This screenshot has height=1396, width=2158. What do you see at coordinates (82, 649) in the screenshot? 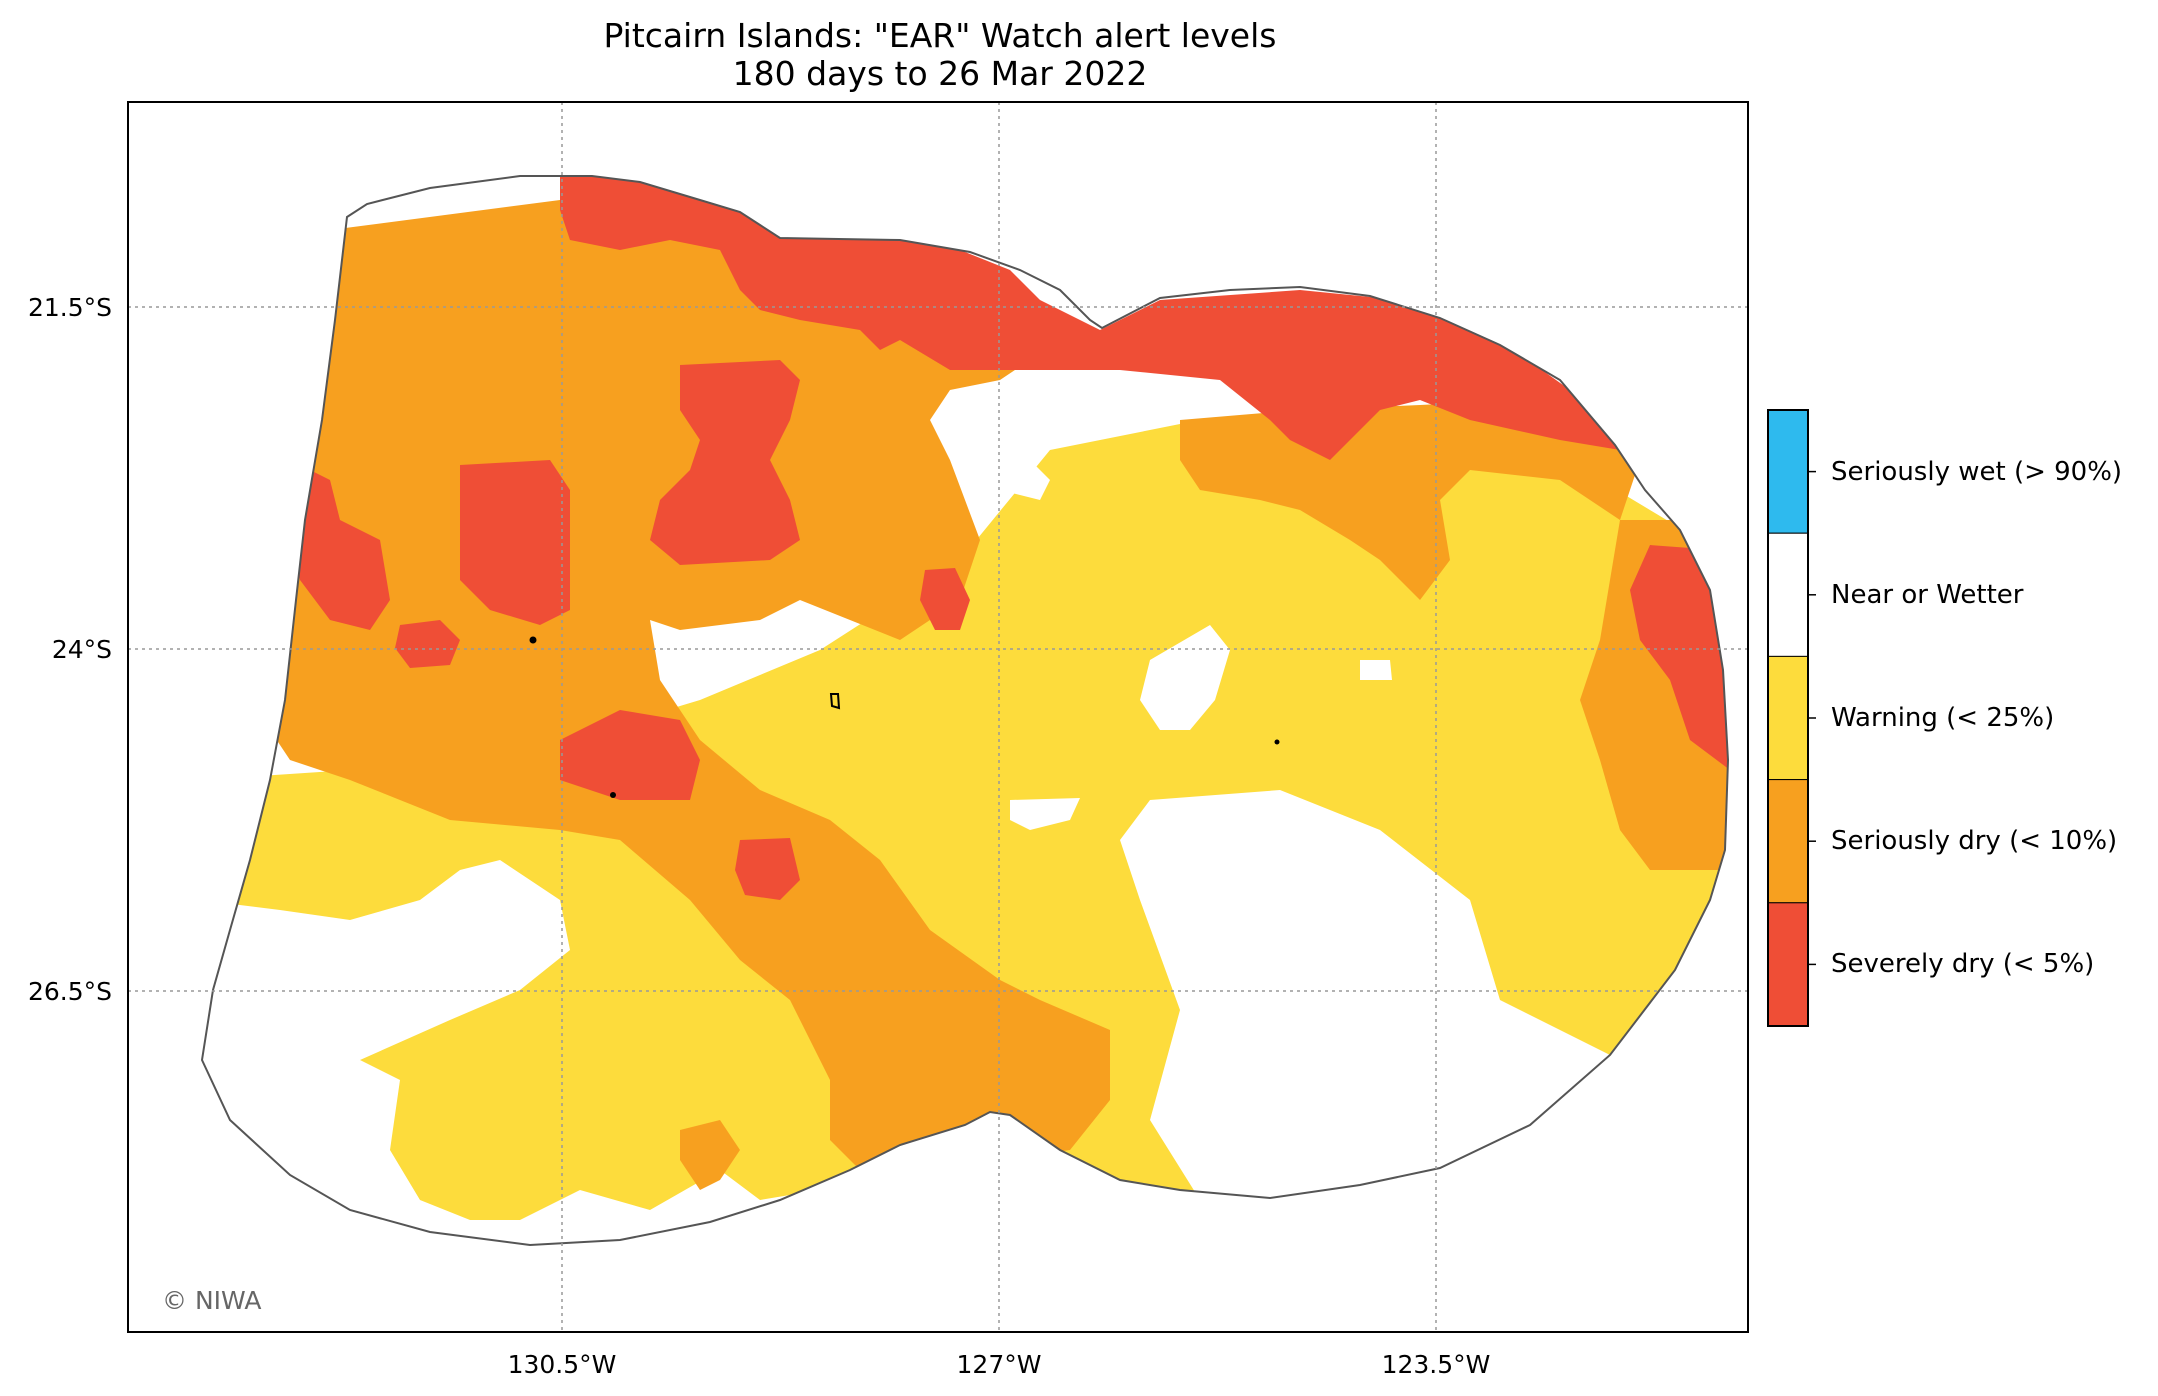
I see `lat-tick-2: 24°S` at bounding box center [82, 649].